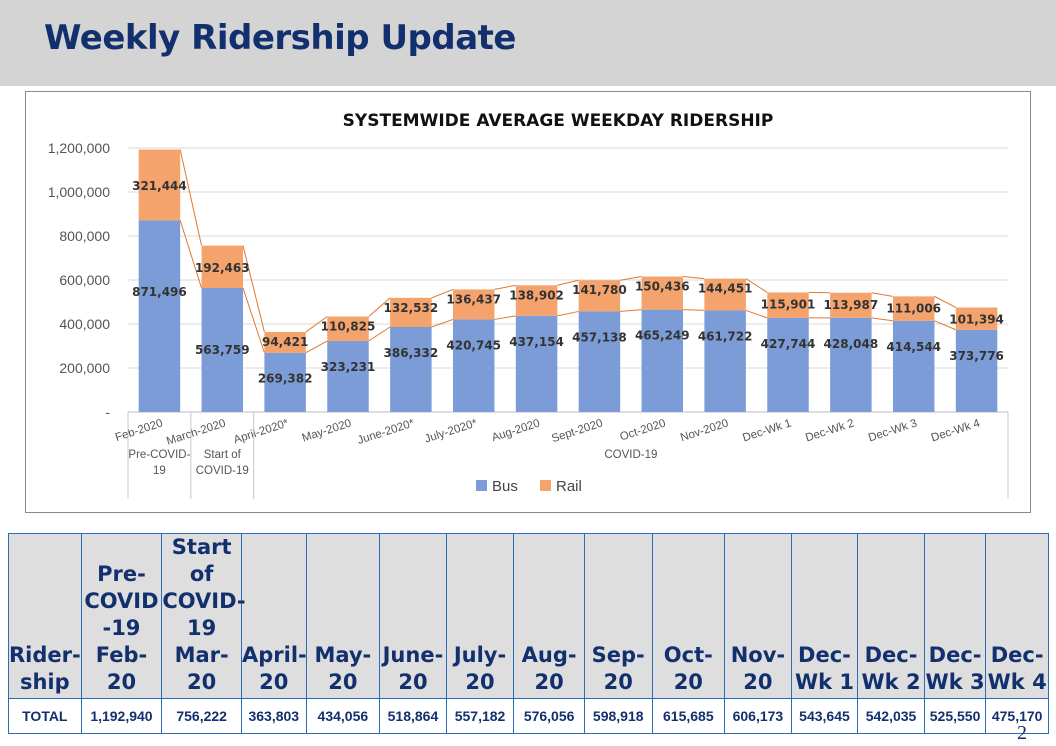 The width and height of the screenshot is (1056, 746). Describe the element at coordinates (830, 430) in the screenshot. I see `x-tick-label: Dec-Wk 2` at that location.